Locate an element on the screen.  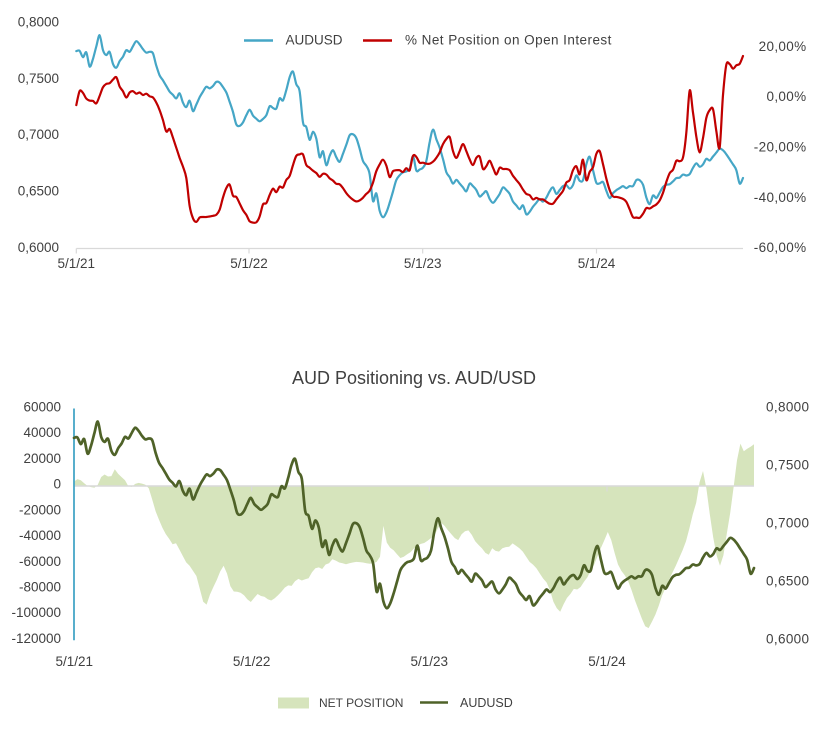
svg-text: -60000 is located at coordinates (40, 561).